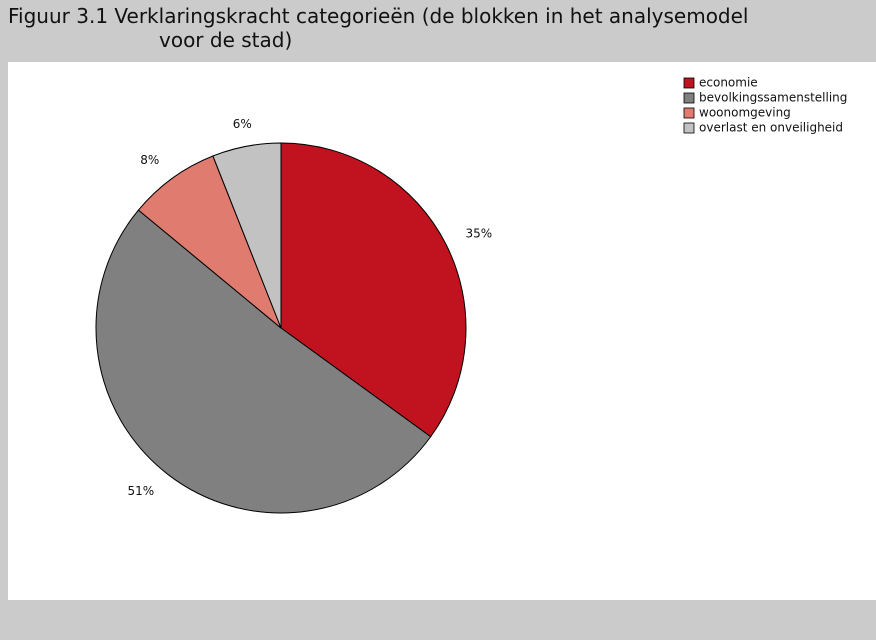 The image size is (876, 640). What do you see at coordinates (226, 40) in the screenshot?
I see `title-line: voor de stad)` at bounding box center [226, 40].